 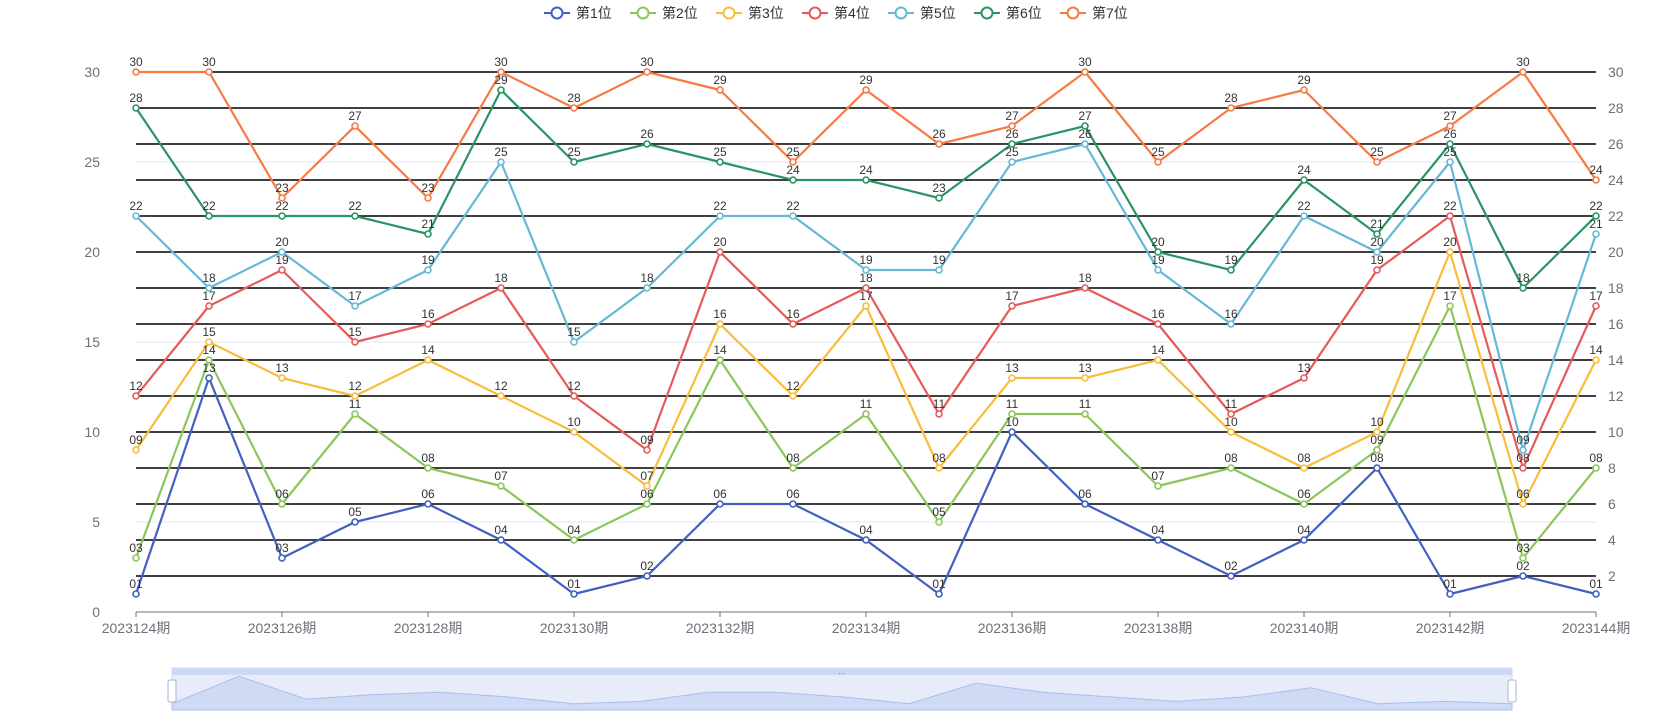 I want to click on legend-item-1: 第1位, so click(x=578, y=13).